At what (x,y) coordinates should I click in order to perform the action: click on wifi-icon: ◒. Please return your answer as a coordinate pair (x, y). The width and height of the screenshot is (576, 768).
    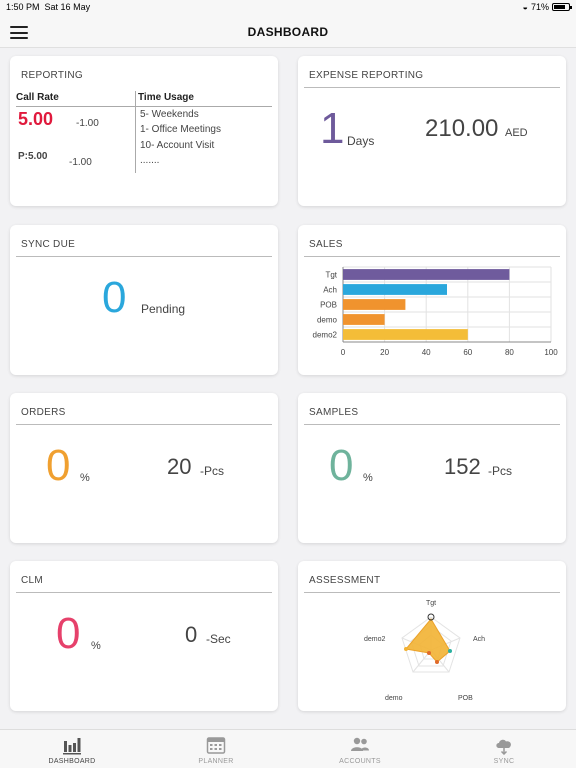
    Looking at the image, I should click on (525, 7).